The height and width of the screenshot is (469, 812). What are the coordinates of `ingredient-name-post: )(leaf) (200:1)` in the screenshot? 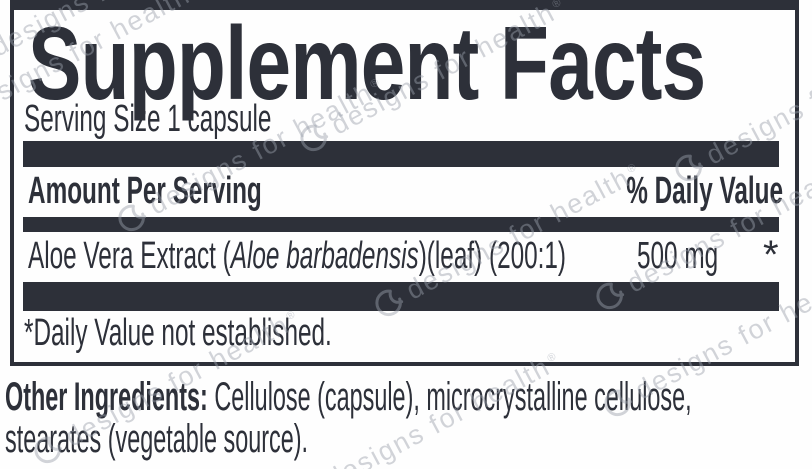 It's located at (492, 256).